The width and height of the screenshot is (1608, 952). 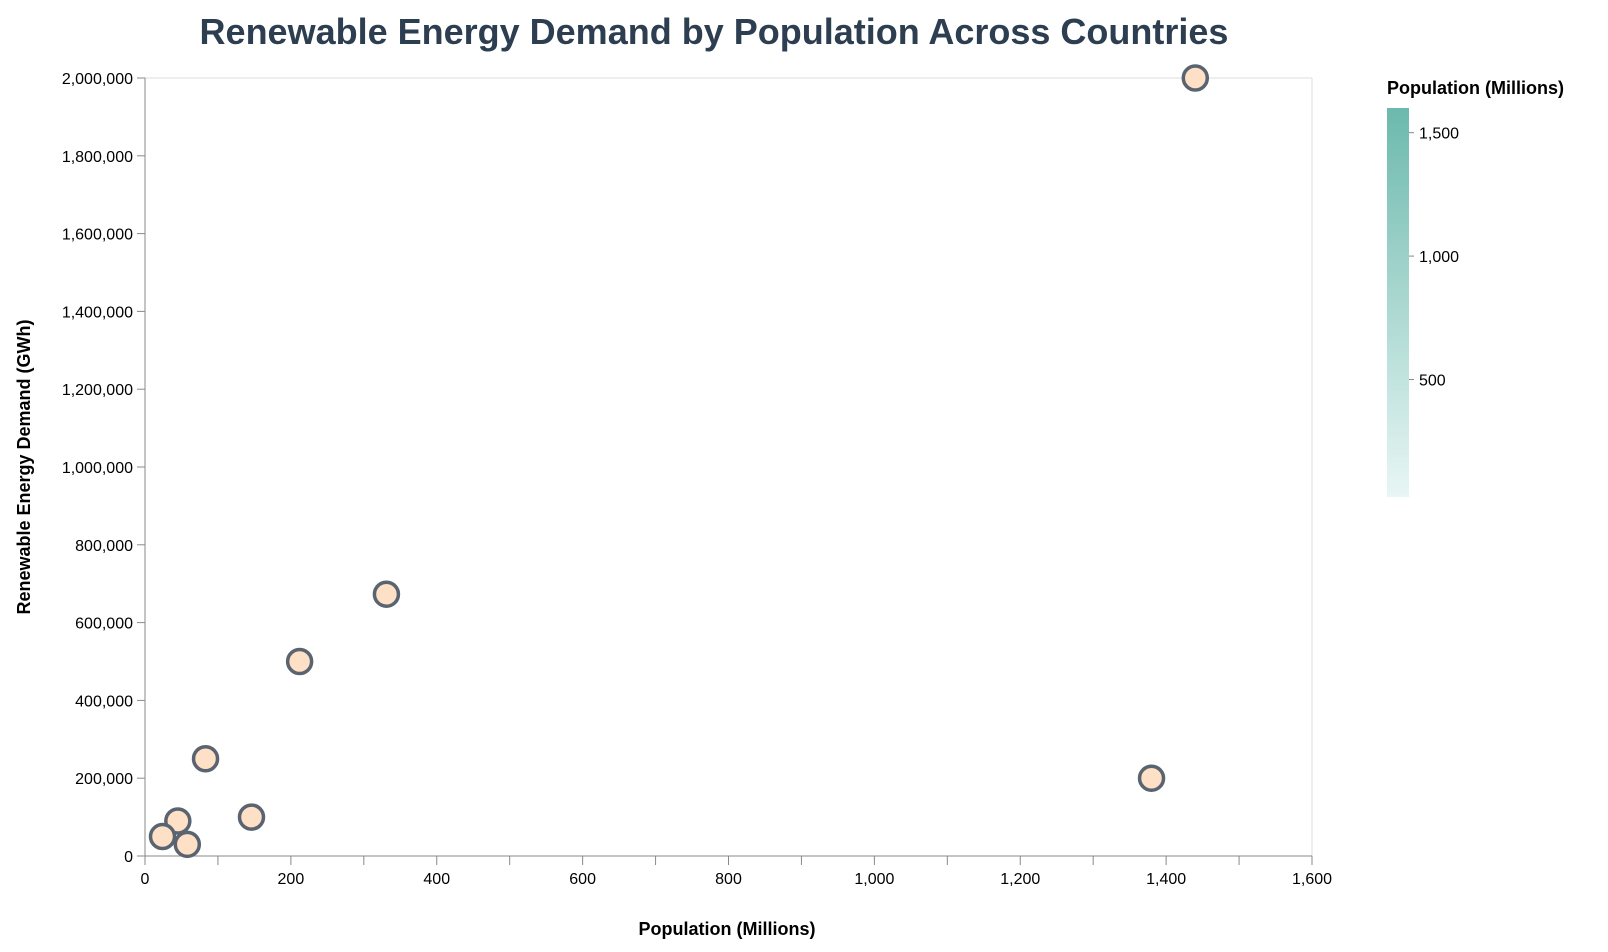 I want to click on legend-tick-label: 500, so click(x=1432, y=381).